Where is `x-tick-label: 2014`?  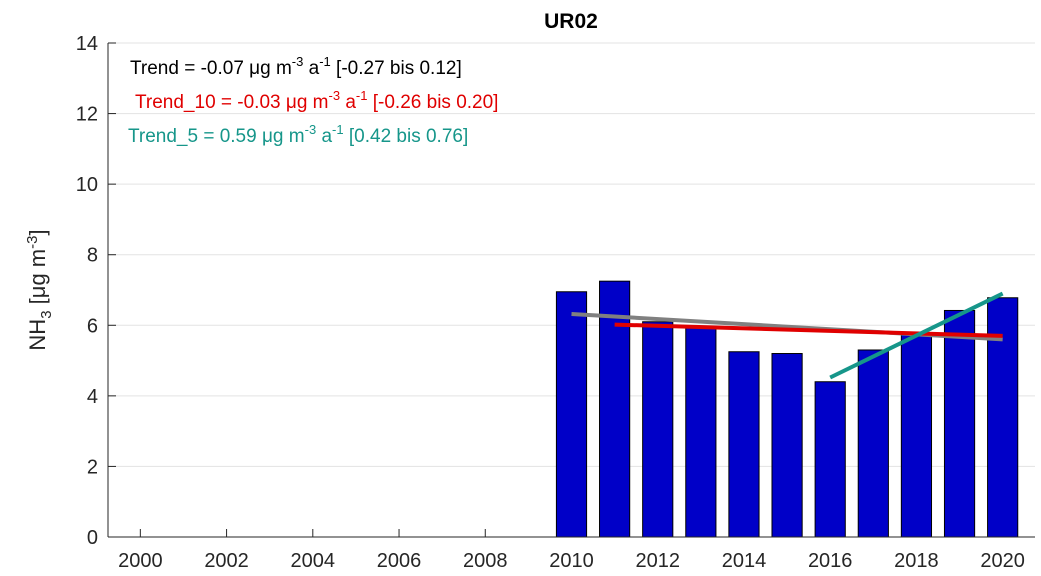 x-tick-label: 2014 is located at coordinates (744, 561).